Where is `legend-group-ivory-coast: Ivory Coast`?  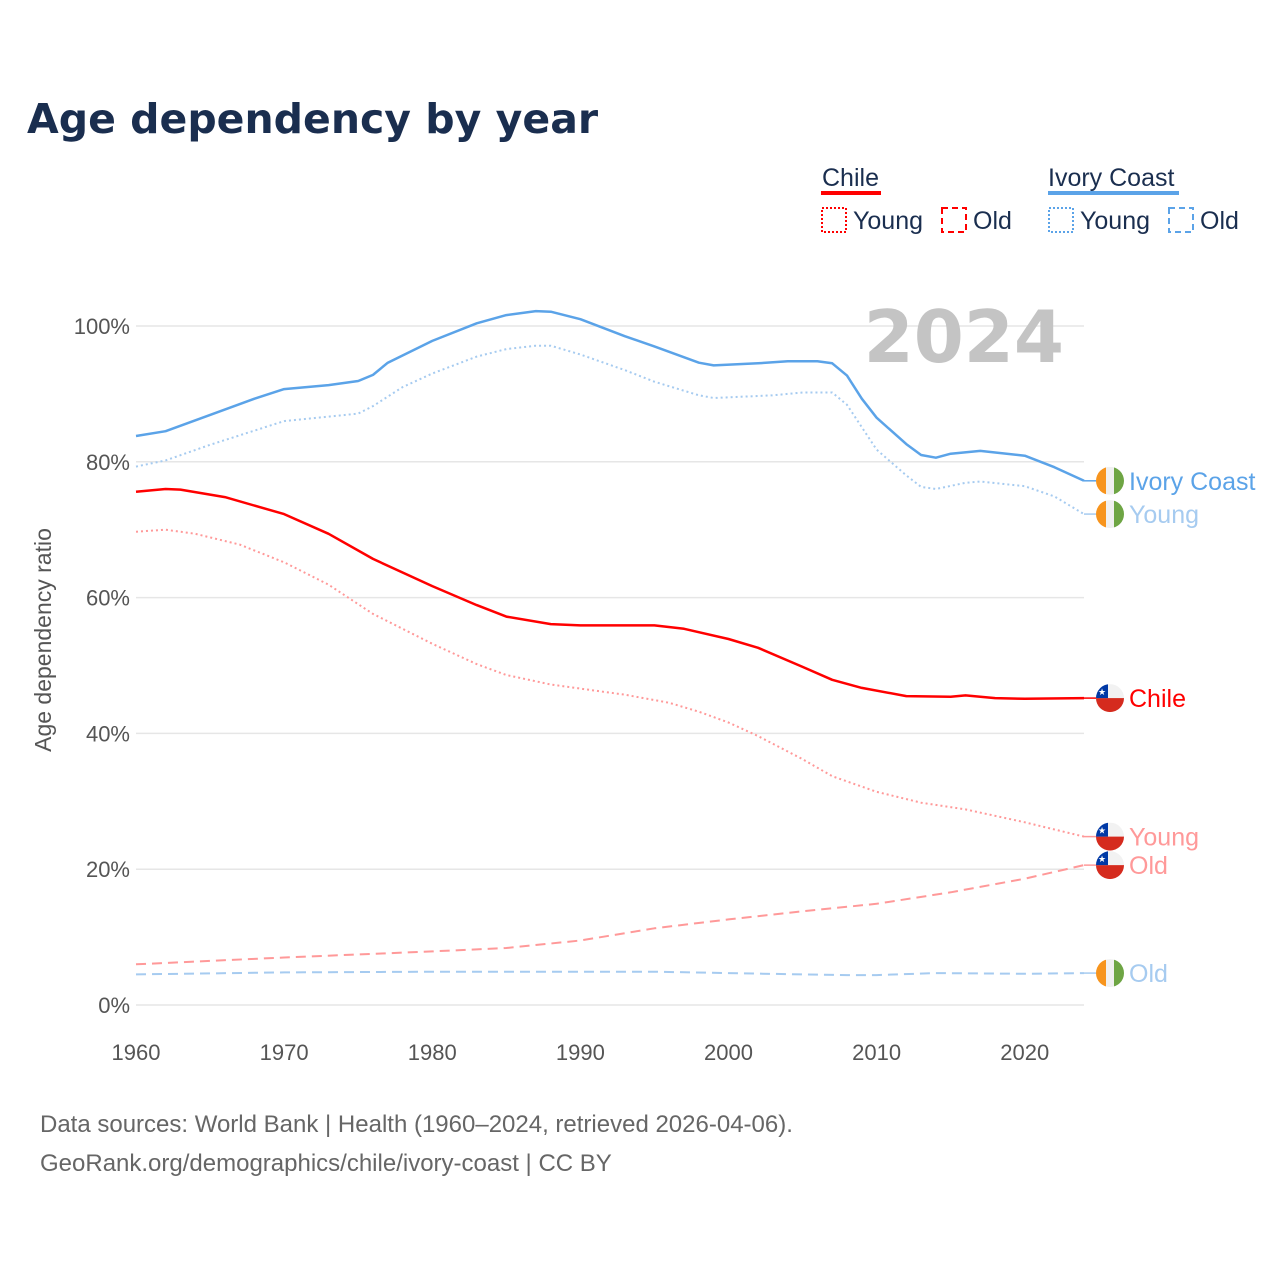
legend-group-ivory-coast: Ivory Coast is located at coordinates (1111, 178).